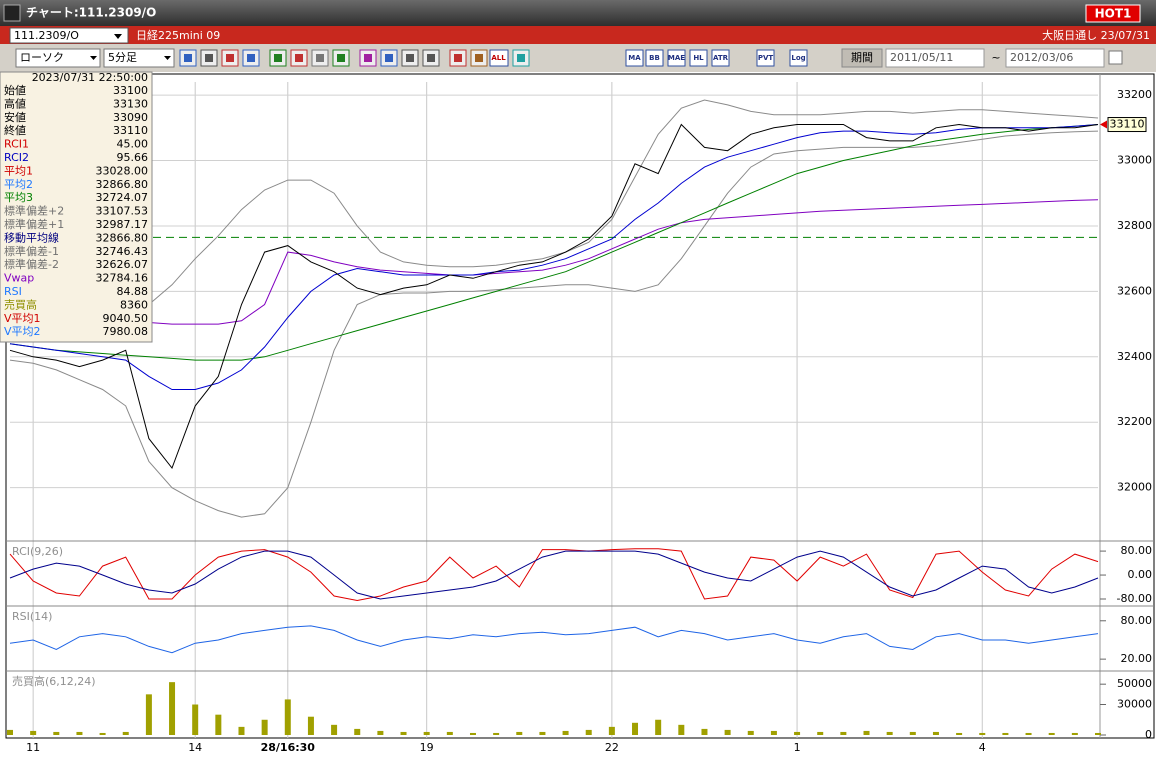 This screenshot has height=760, width=1156. I want to click on hot-badge-label: HOT1, so click(1113, 14).